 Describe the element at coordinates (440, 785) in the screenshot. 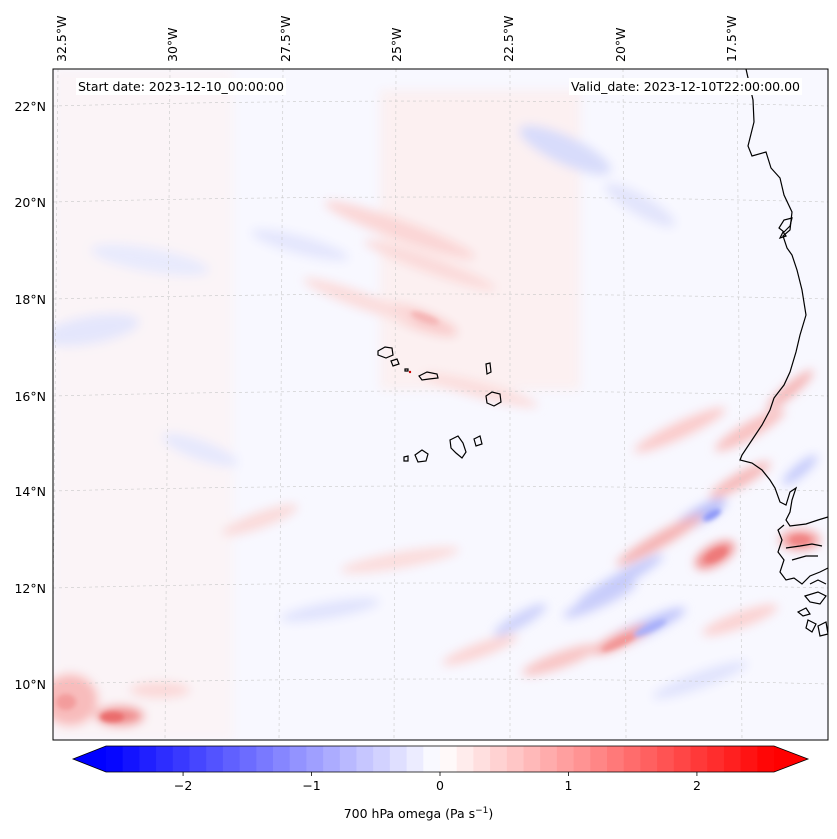

I see `colorbar-tick-label: 0` at that location.